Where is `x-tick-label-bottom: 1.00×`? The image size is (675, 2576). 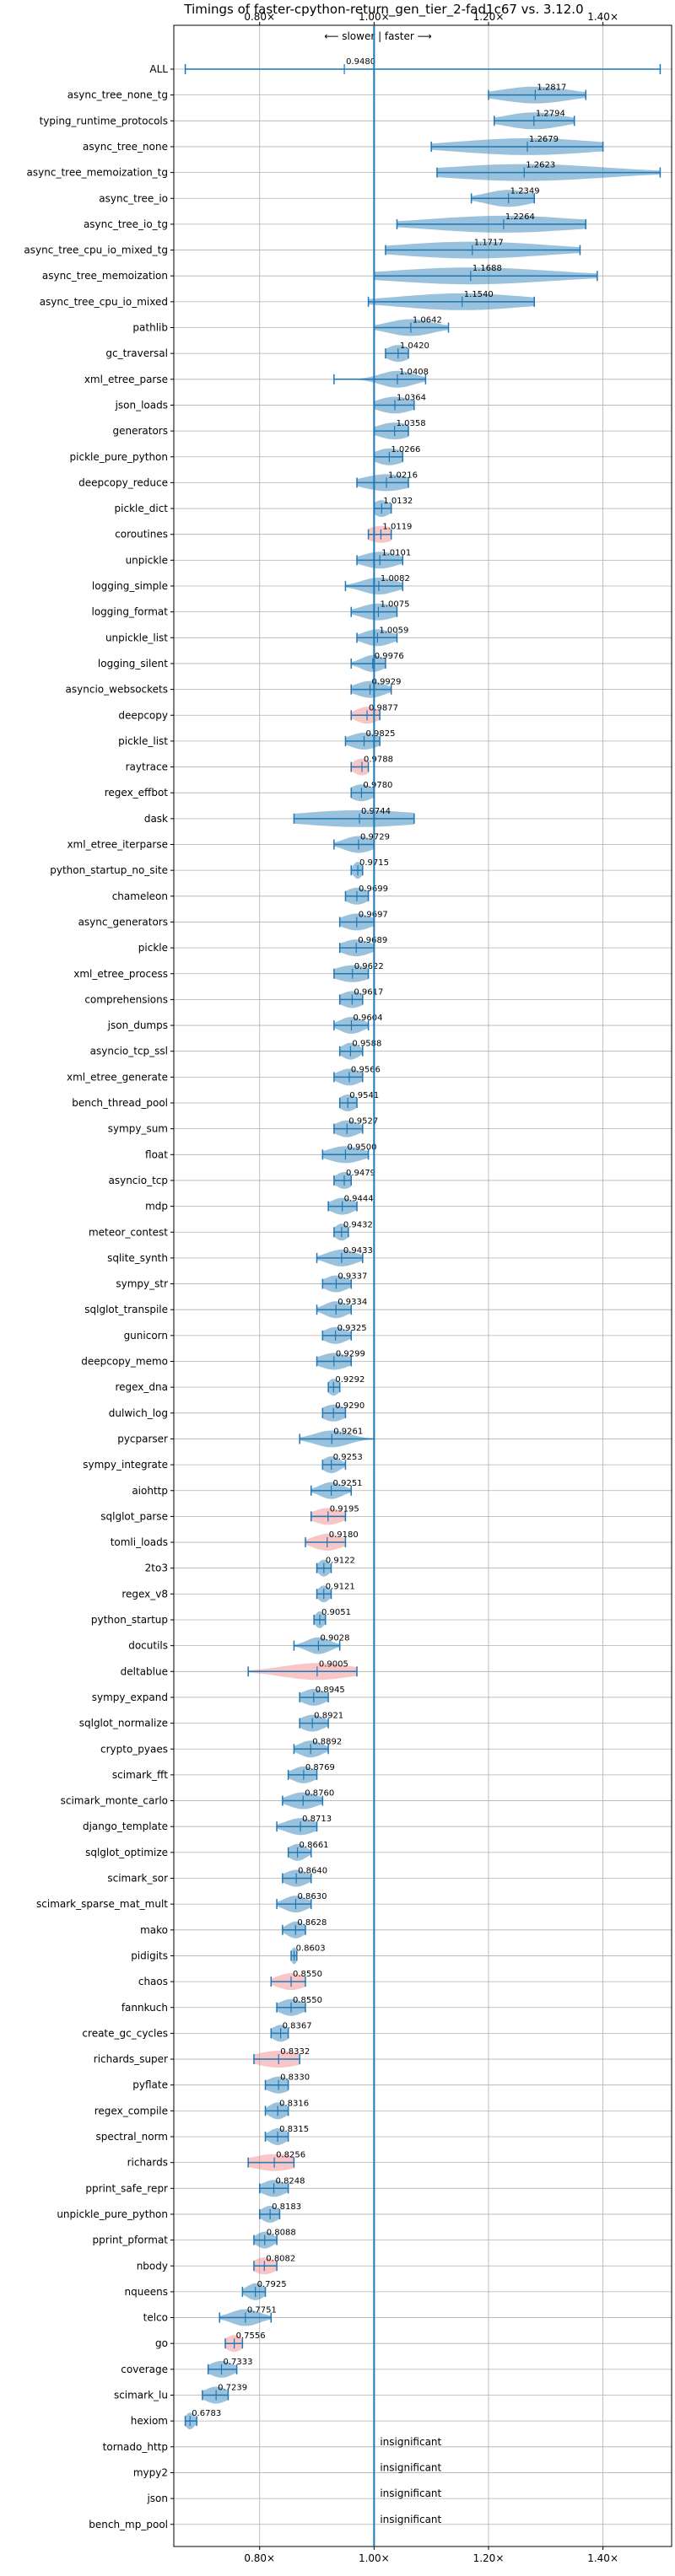
x-tick-label-bottom: 1.00× is located at coordinates (374, 2558).